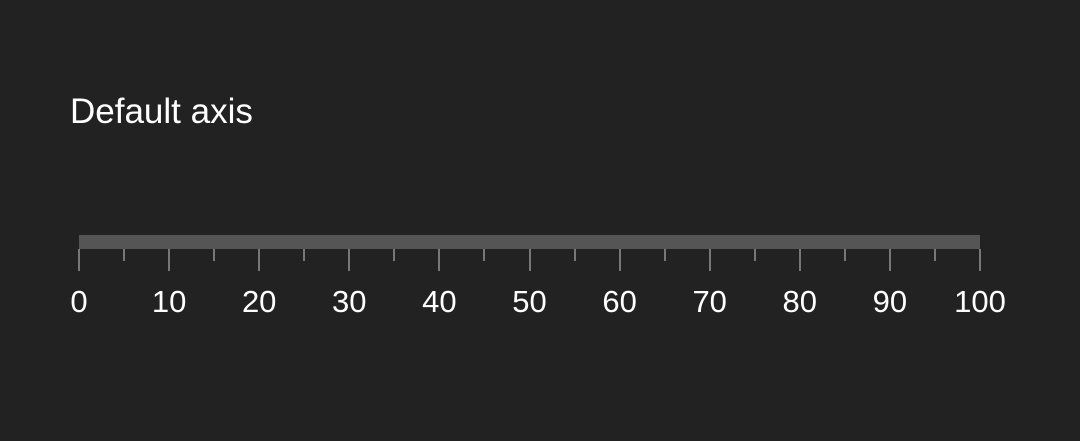  I want to click on tick-label: 0, so click(79, 301).